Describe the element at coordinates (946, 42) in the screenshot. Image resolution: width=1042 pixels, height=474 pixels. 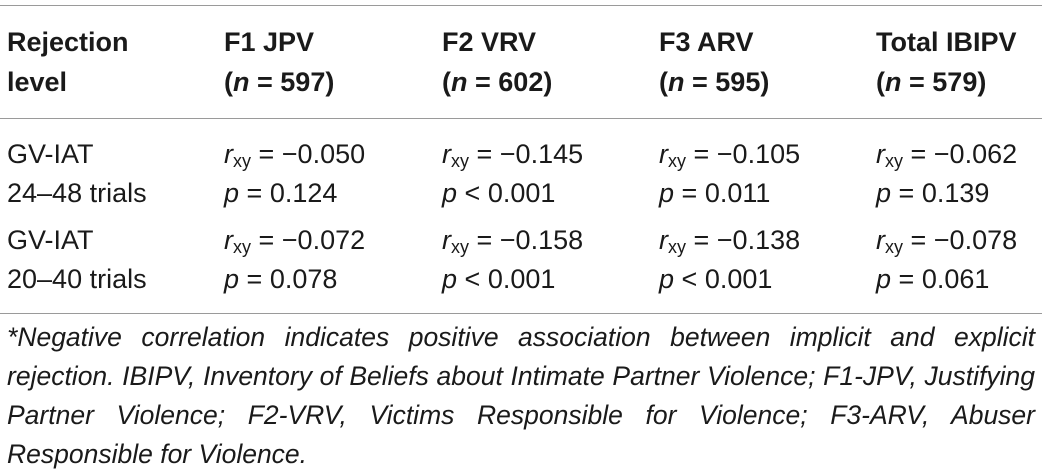
I see `header-total-name: Total IBIPV` at that location.